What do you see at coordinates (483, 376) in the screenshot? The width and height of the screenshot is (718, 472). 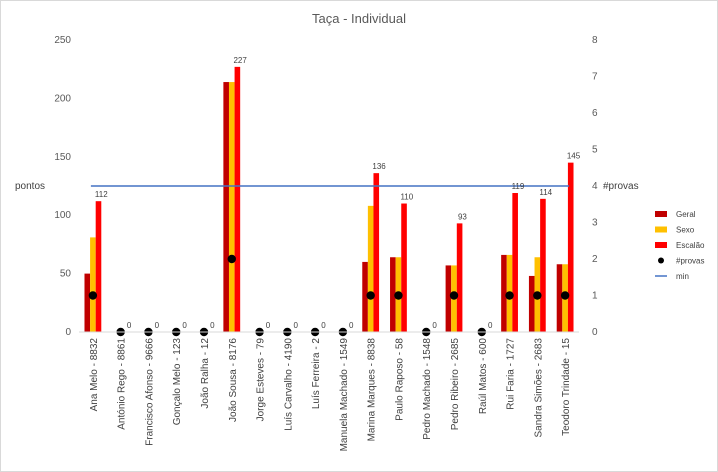 I see `category-label: Raúl Matos - 600` at bounding box center [483, 376].